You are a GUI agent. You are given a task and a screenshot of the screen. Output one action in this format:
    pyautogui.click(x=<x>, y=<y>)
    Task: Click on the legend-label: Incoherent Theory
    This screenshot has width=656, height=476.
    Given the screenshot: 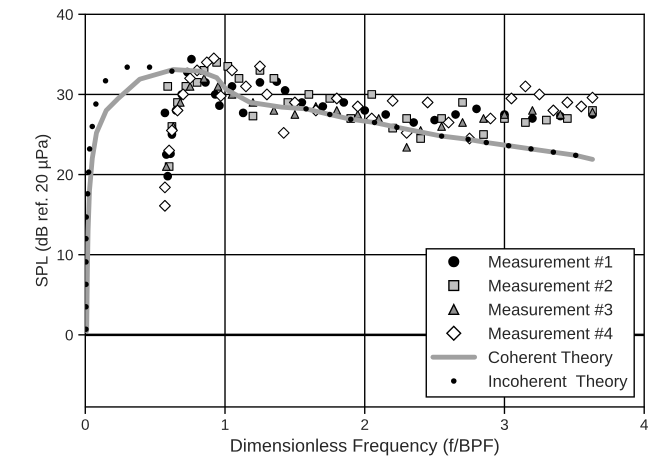 What is the action you would take?
    pyautogui.click(x=558, y=382)
    